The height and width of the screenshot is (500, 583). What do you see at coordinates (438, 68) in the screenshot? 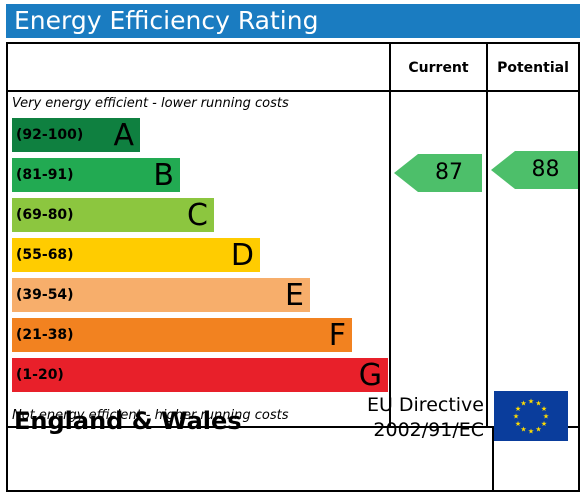
I see `column-header-current: Current` at bounding box center [438, 68].